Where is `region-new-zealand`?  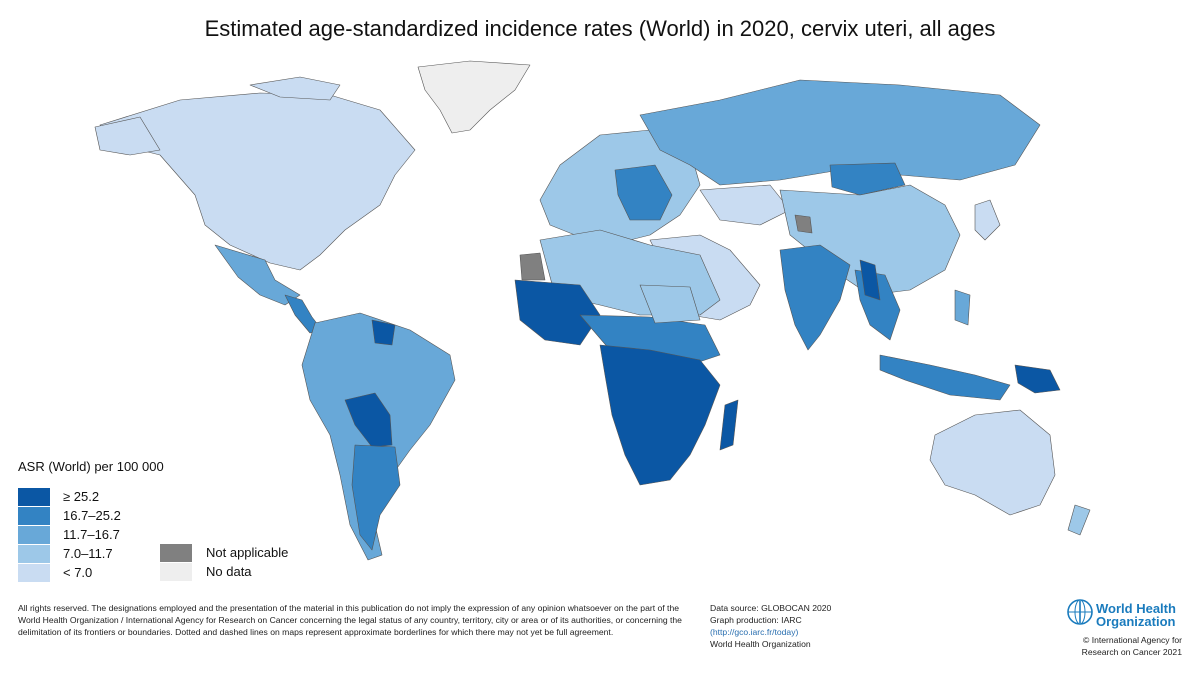
region-new-zealand is located at coordinates (1079, 520).